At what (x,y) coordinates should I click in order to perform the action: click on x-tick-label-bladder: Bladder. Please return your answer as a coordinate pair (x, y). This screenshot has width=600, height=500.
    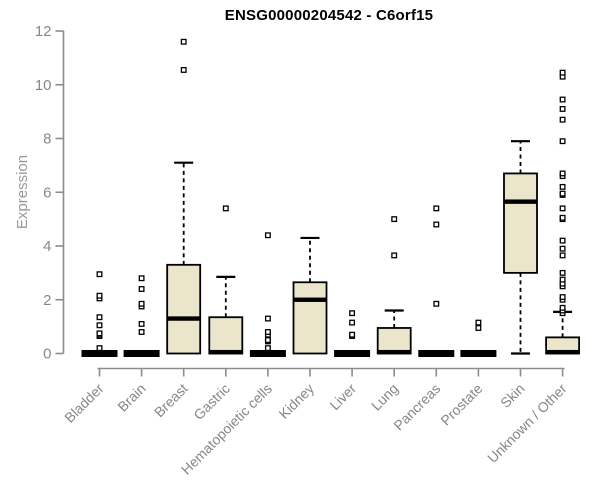
    Looking at the image, I should click on (84, 403).